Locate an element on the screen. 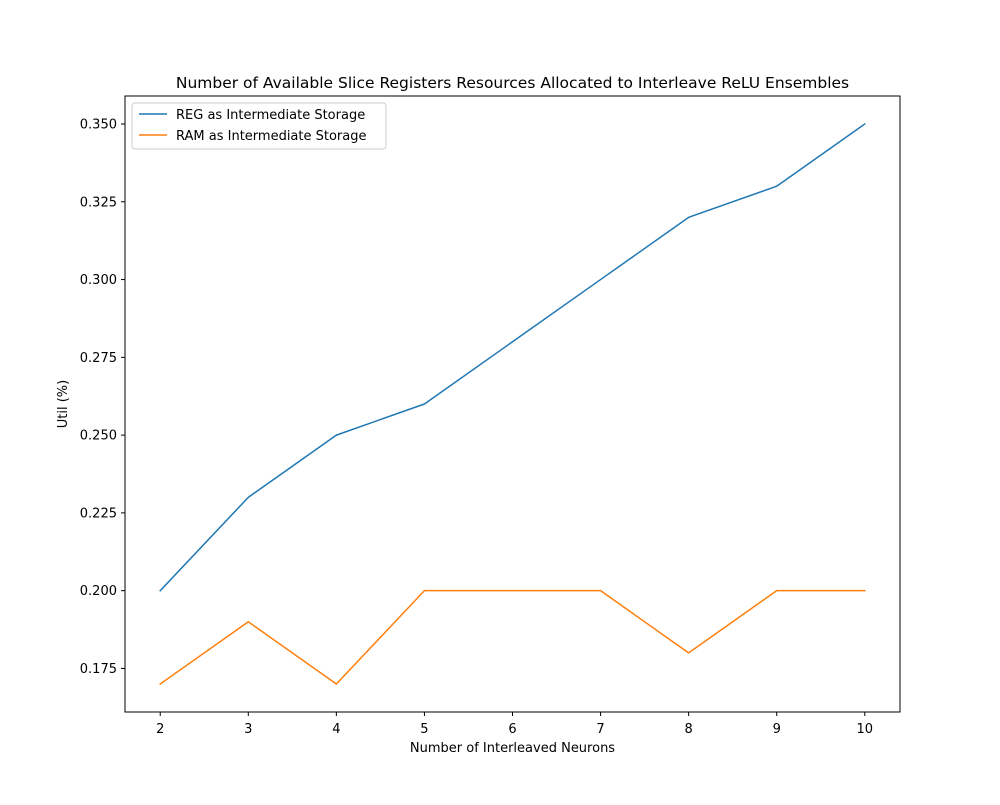 The width and height of the screenshot is (1000, 805). x-tick-label: 2 is located at coordinates (160, 729).